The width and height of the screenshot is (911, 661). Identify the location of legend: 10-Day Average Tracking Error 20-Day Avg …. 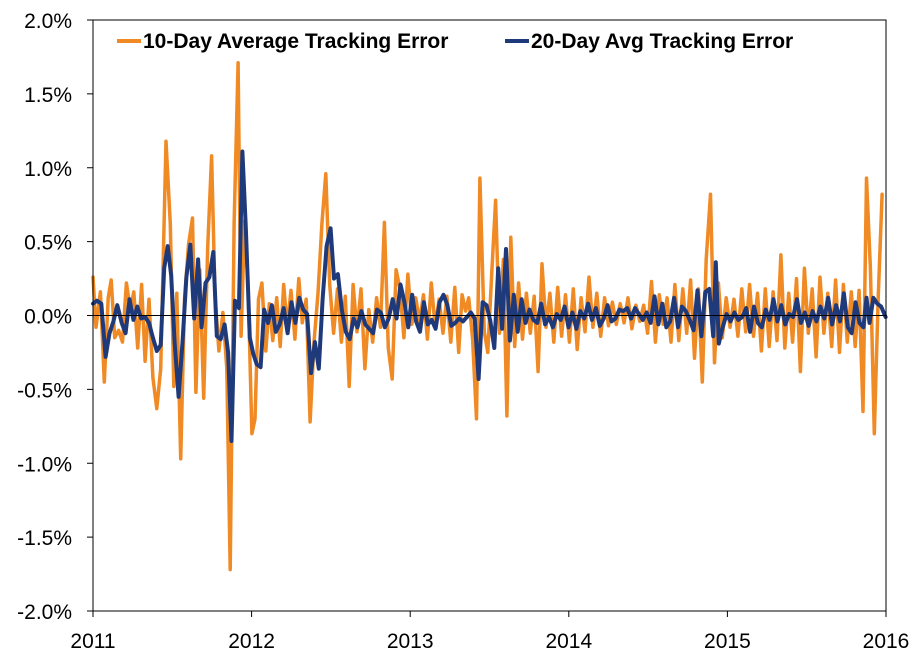
(455, 41).